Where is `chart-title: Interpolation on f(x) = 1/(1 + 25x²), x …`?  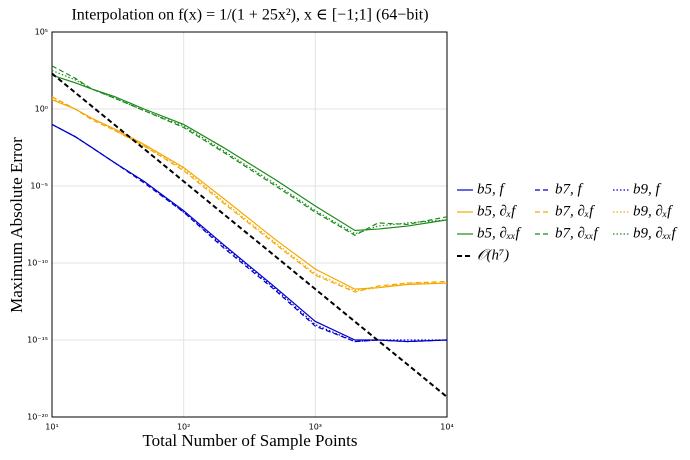 chart-title: Interpolation on f(x) = 1/(1 + 25x²), x … is located at coordinates (249, 15).